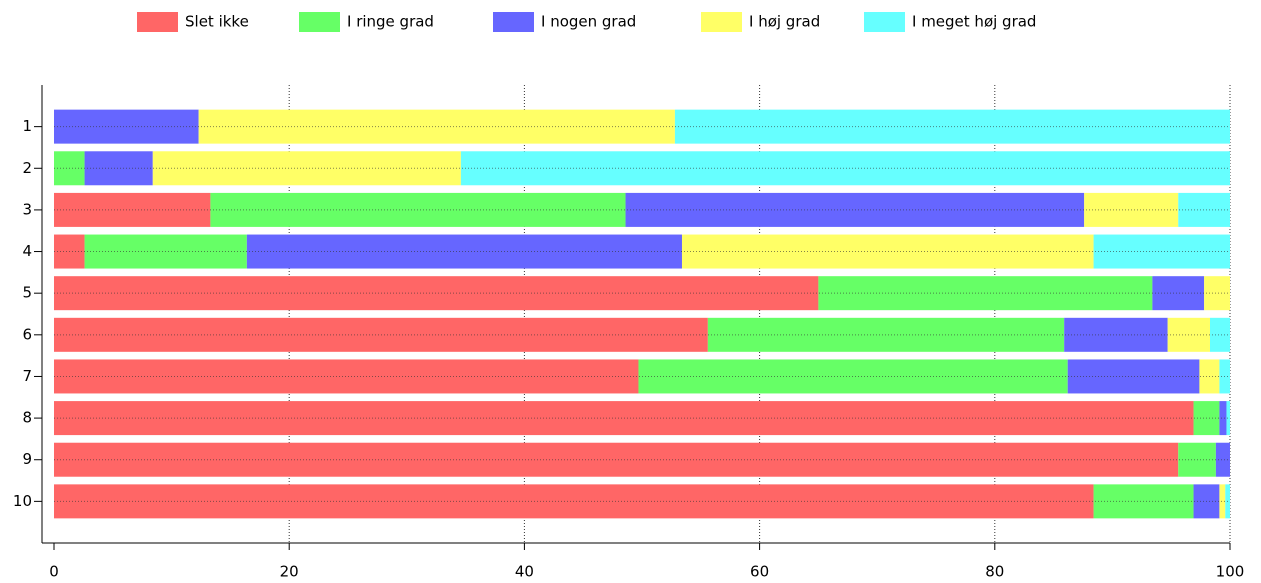 This screenshot has height=583, width=1261. I want to click on legend-label: I ringe grad, so click(390, 22).